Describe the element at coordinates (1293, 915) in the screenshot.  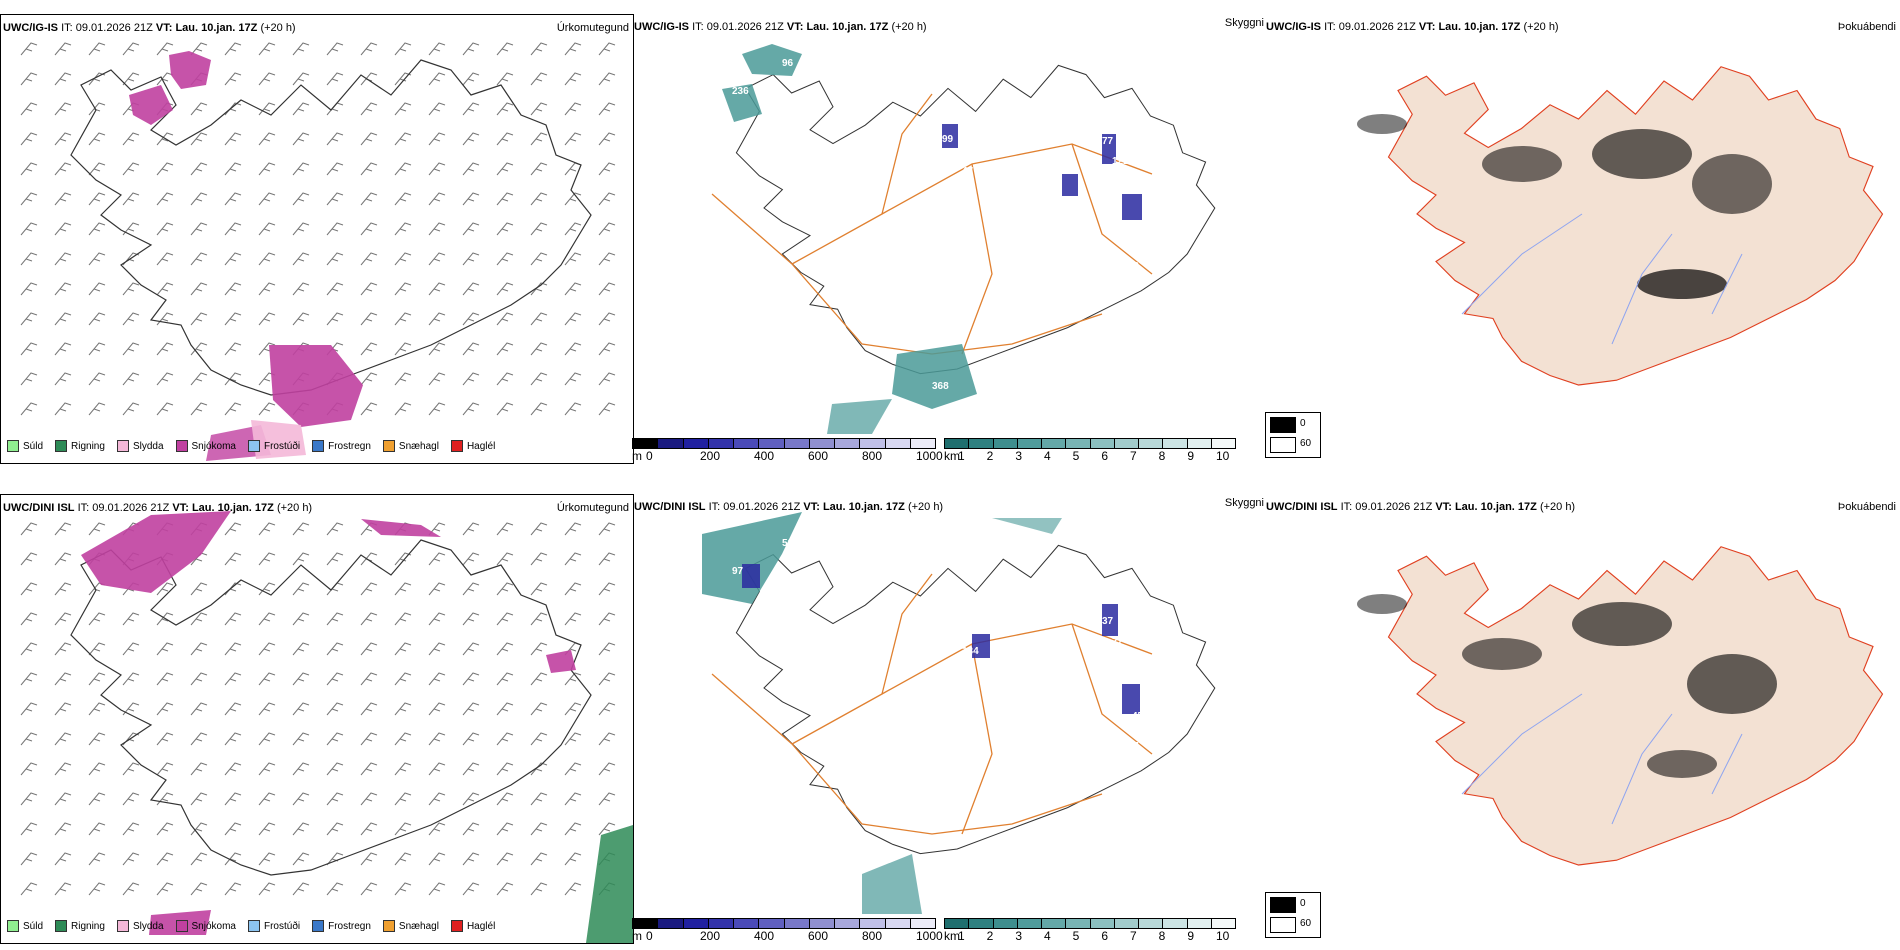
I see `fog-legend-bottom: 0 60` at that location.